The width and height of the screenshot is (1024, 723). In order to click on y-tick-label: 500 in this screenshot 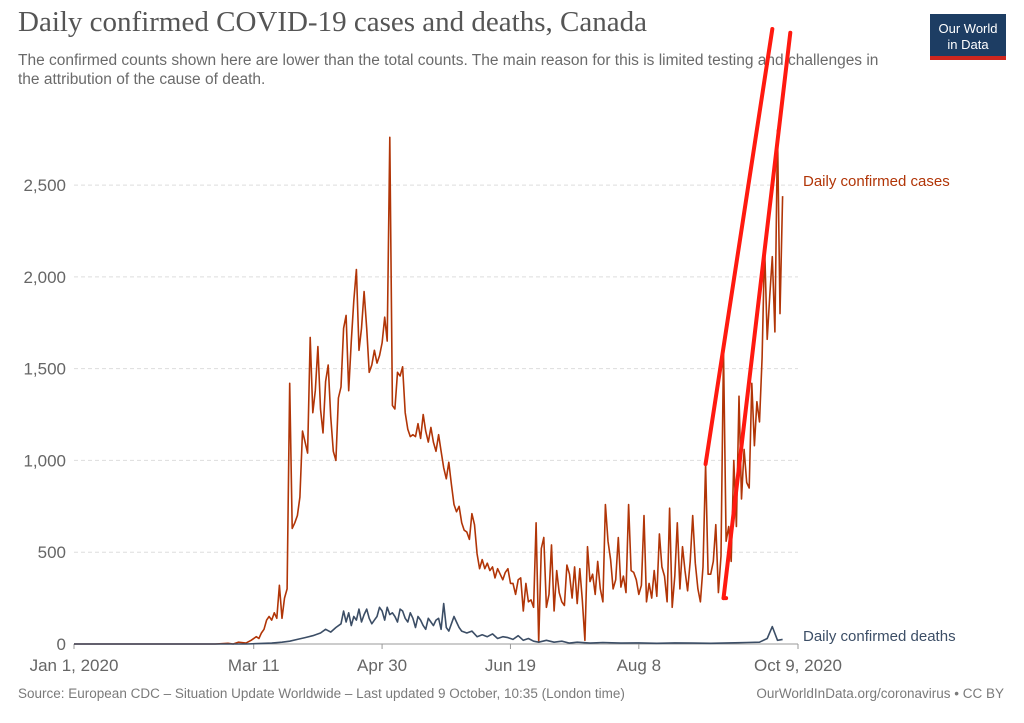, I will do `click(52, 552)`.